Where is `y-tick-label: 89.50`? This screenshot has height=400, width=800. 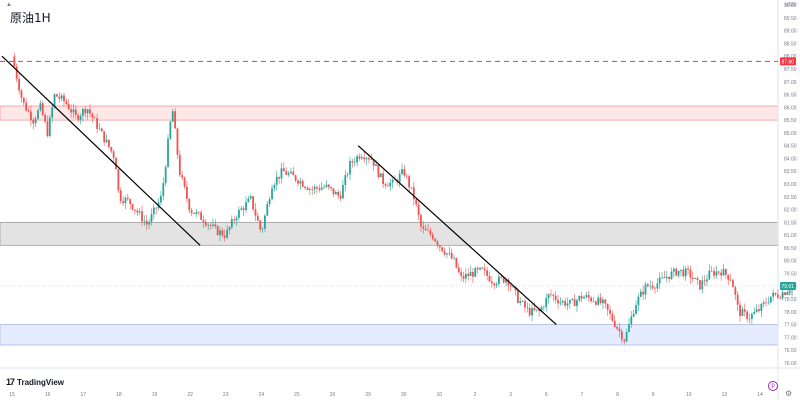
y-tick-label: 89.50 is located at coordinates (790, 19).